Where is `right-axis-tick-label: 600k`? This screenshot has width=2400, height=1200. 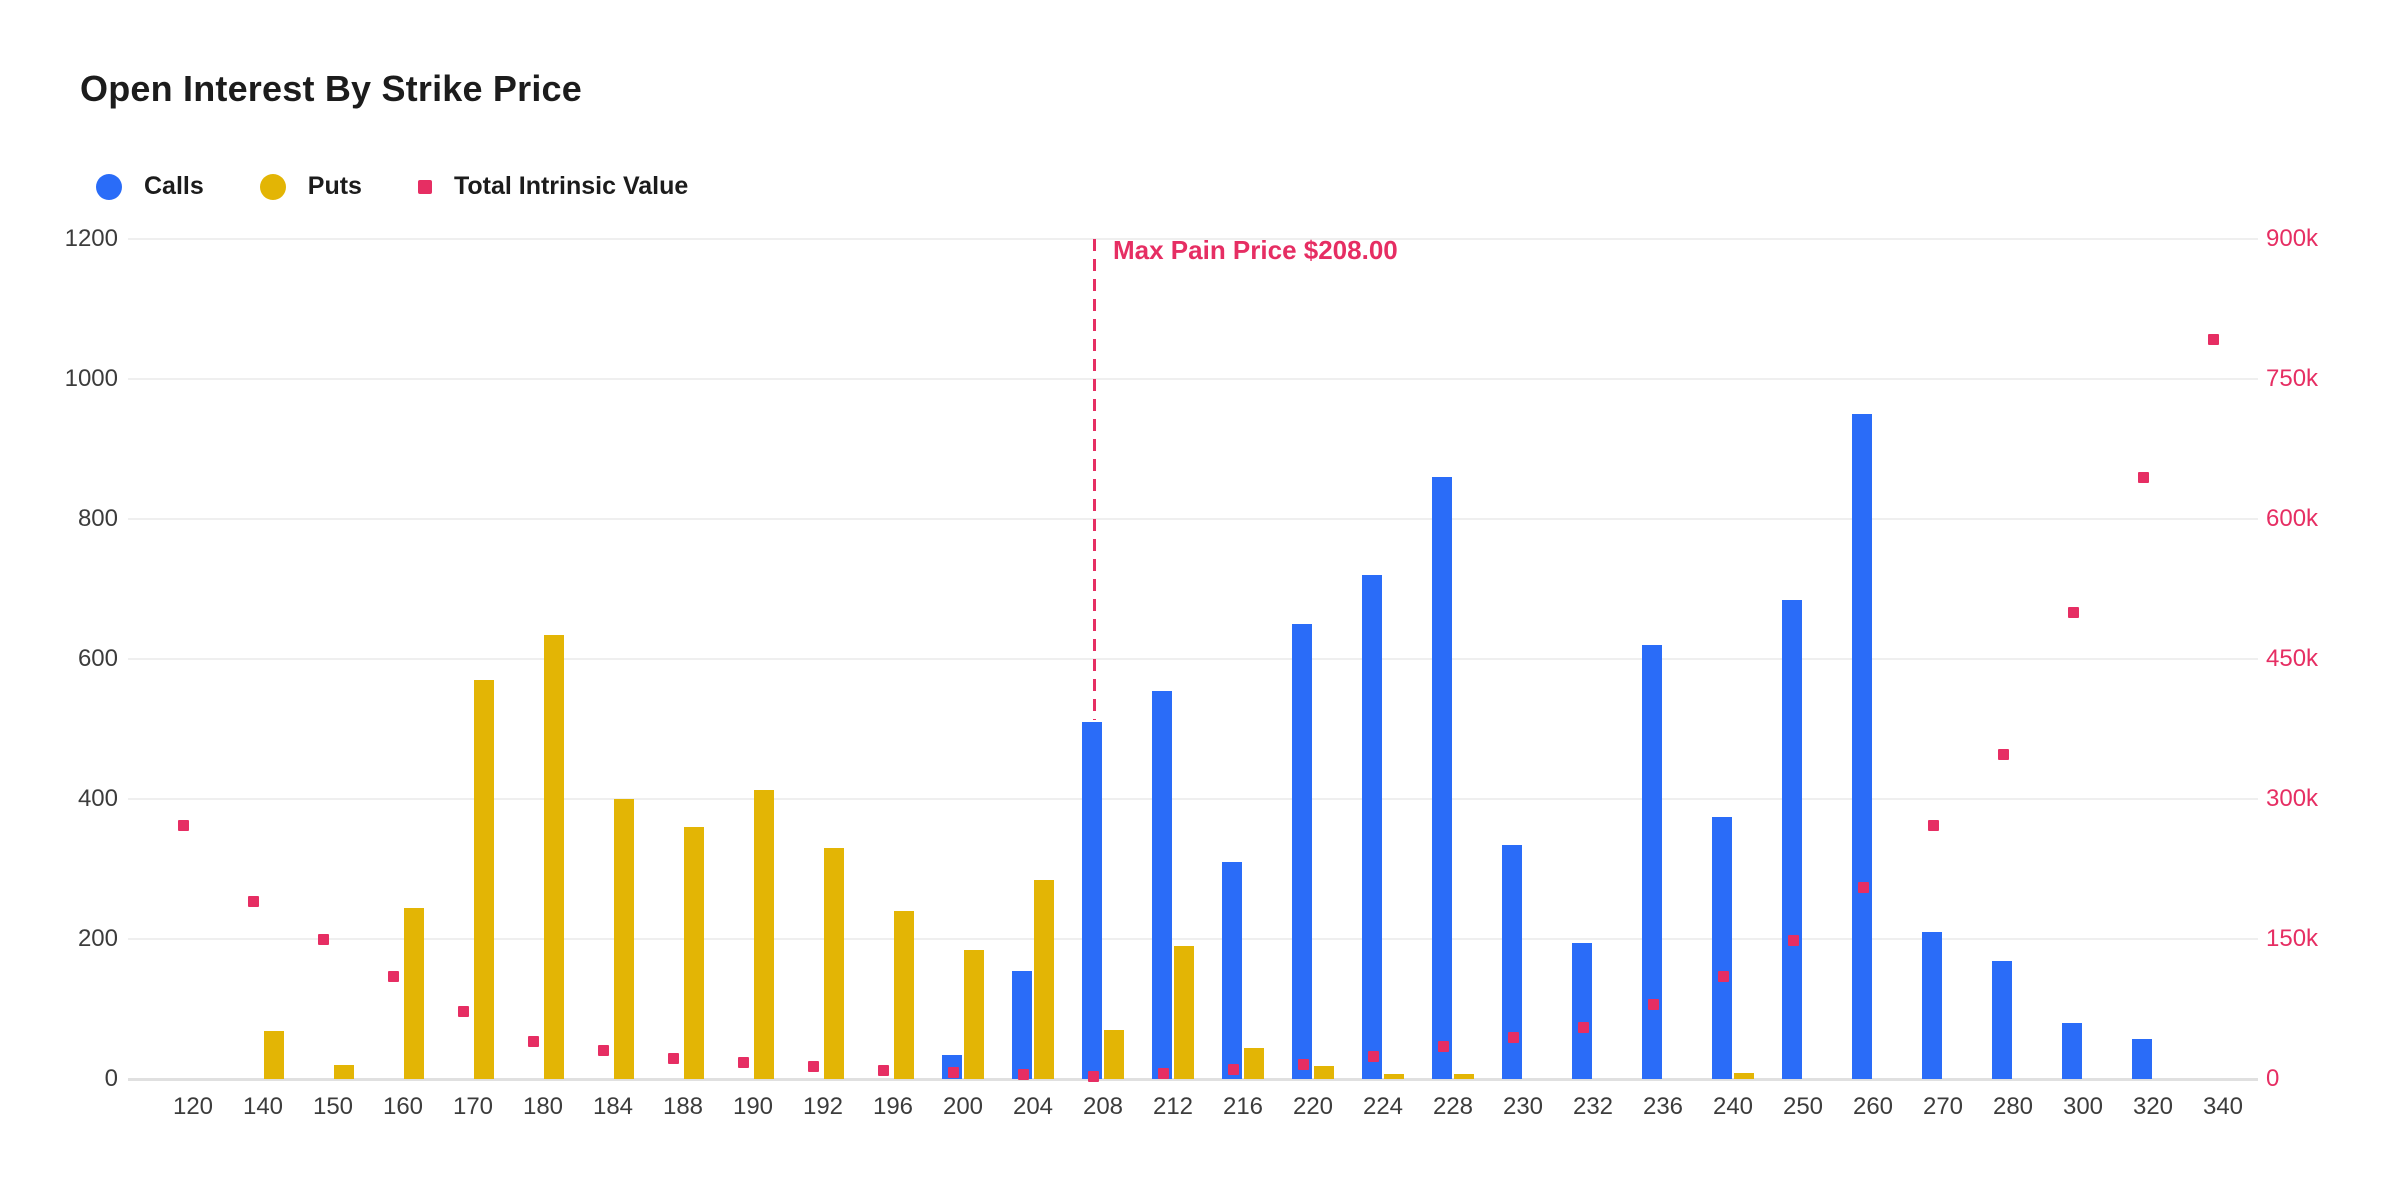
right-axis-tick-label: 600k is located at coordinates (2292, 518).